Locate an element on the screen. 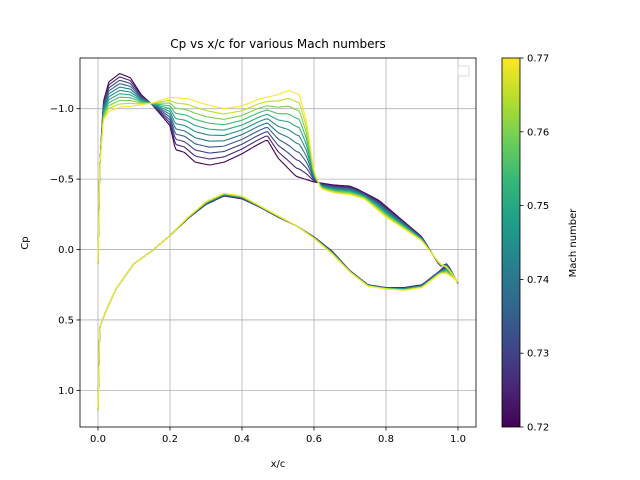 The width and height of the screenshot is (640, 480). legend-box is located at coordinates (463, 71).